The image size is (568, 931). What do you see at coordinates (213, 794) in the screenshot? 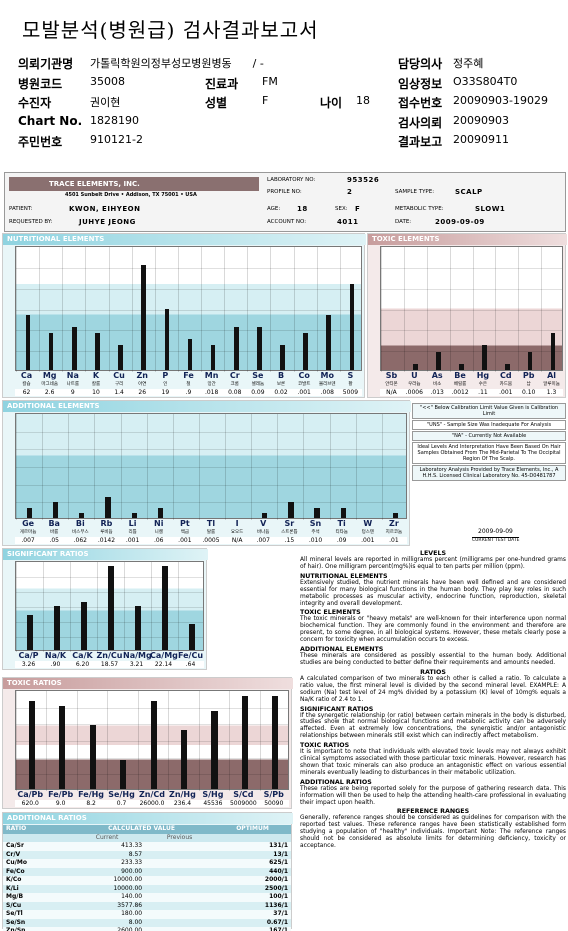
I see `element-symbol: S/Hg` at bounding box center [213, 794].